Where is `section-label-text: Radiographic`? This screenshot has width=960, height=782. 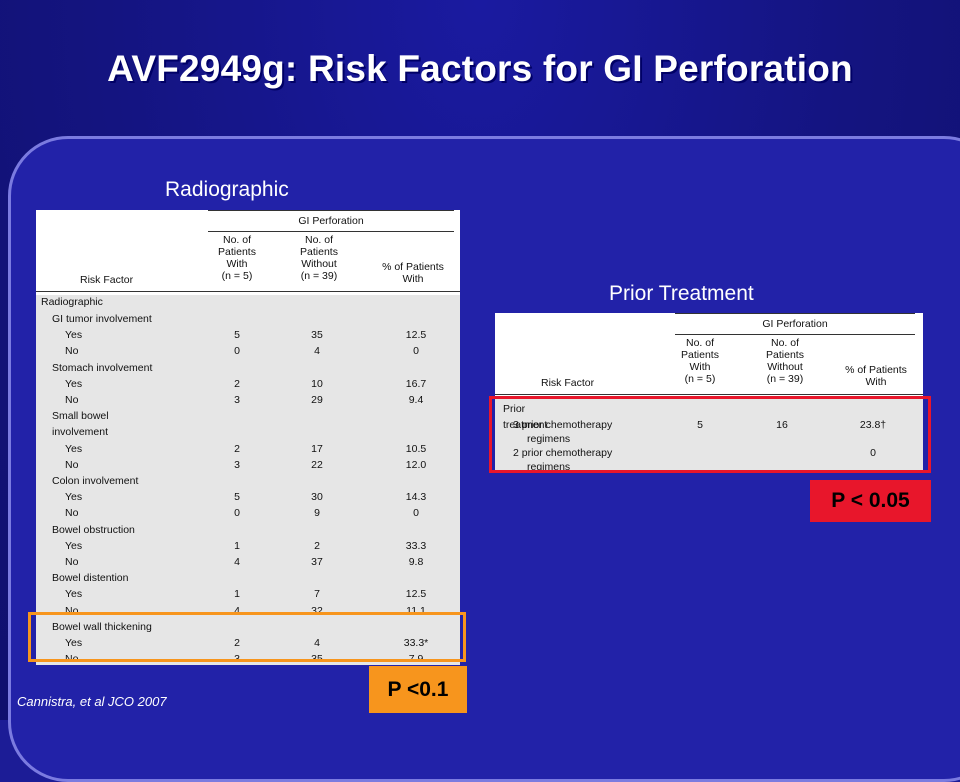 section-label-text: Radiographic is located at coordinates (72, 302).